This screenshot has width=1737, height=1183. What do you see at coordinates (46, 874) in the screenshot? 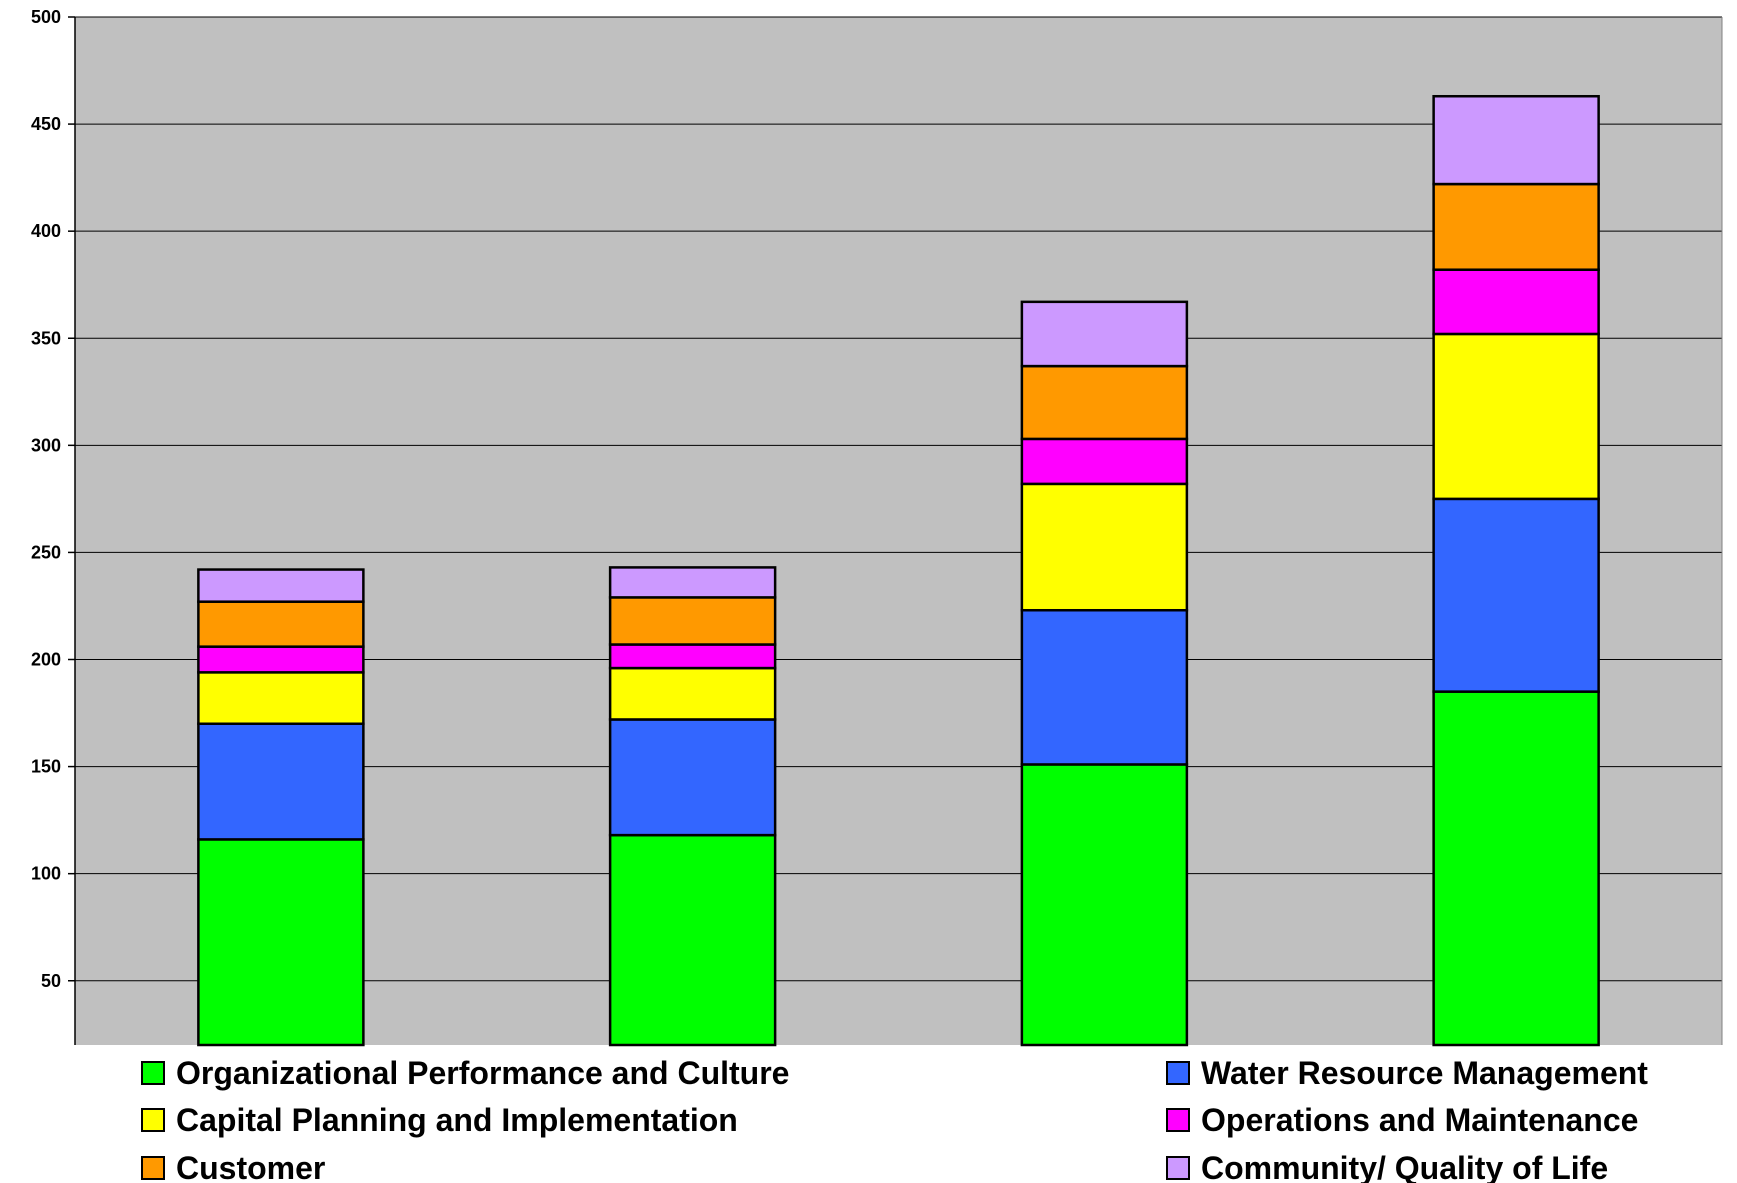
I see `y-tick-label: 100` at bounding box center [46, 874].